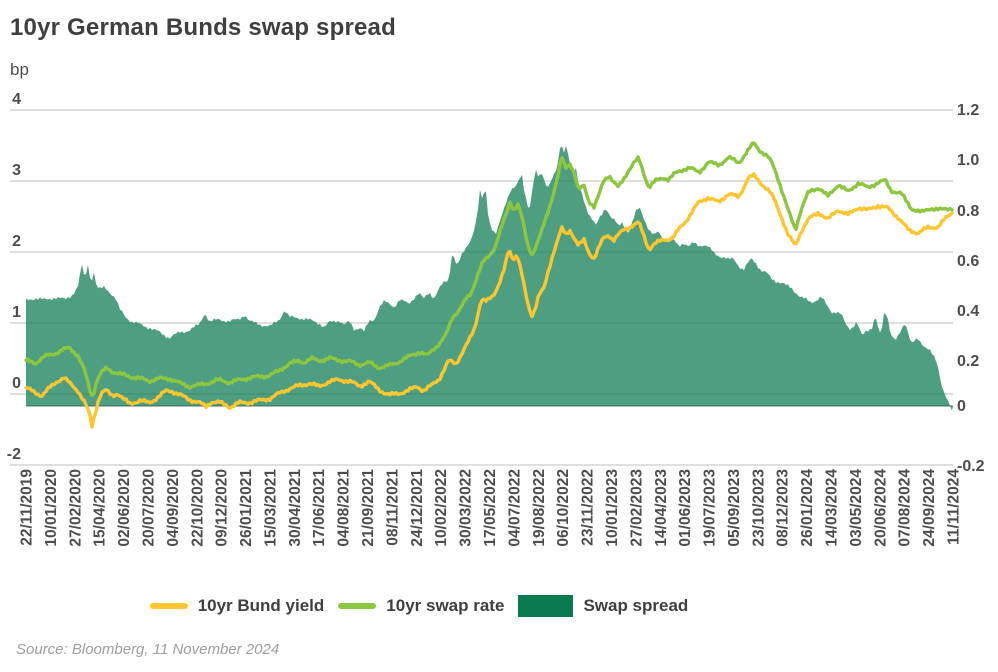  I want to click on x-axis-date-label: 05/09/2023, so click(734, 508).